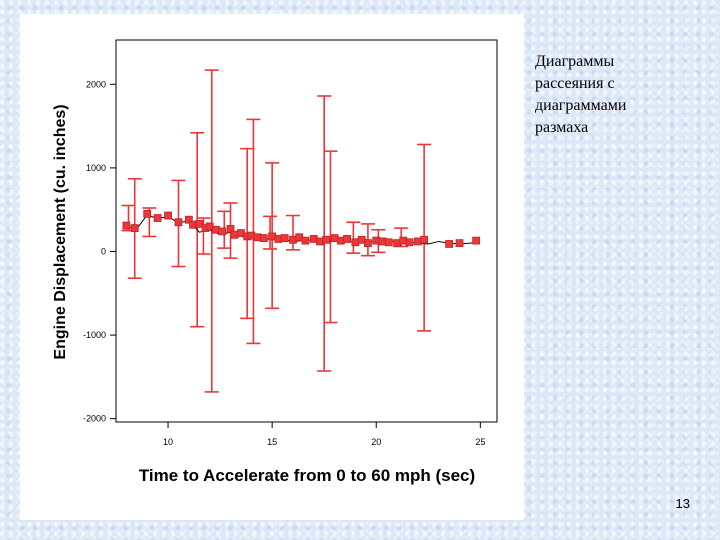 This screenshot has width=720, height=540. I want to click on x-tick-label: 20, so click(376, 442).